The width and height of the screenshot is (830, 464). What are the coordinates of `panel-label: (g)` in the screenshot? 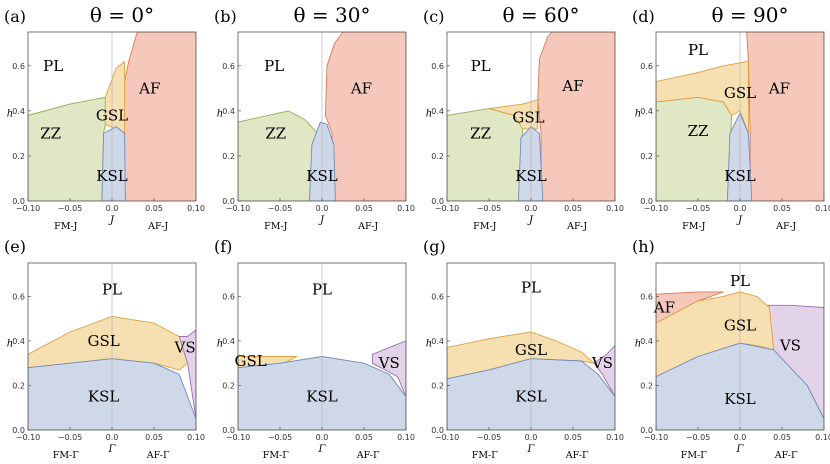 It's located at (434, 246).